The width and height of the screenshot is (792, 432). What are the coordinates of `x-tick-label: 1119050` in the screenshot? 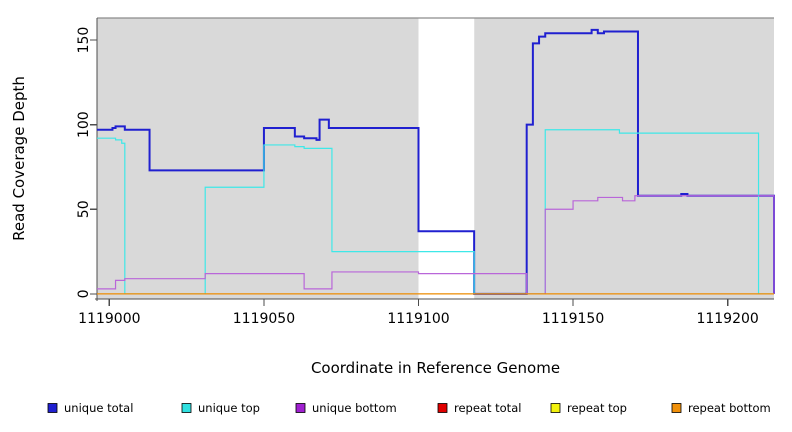 It's located at (264, 319).